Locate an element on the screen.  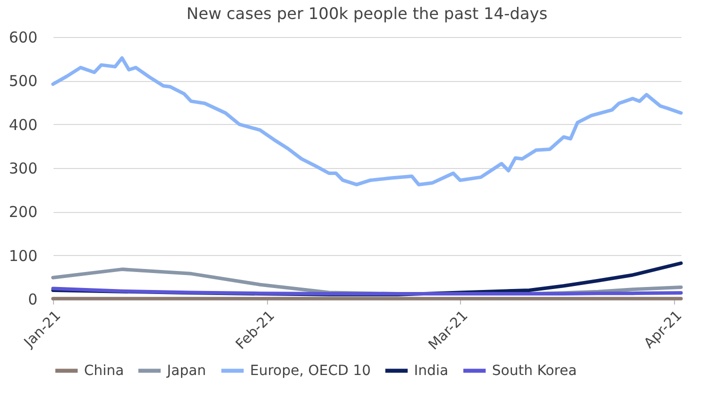
legend-label: Europe, OECD 10 is located at coordinates (310, 370).